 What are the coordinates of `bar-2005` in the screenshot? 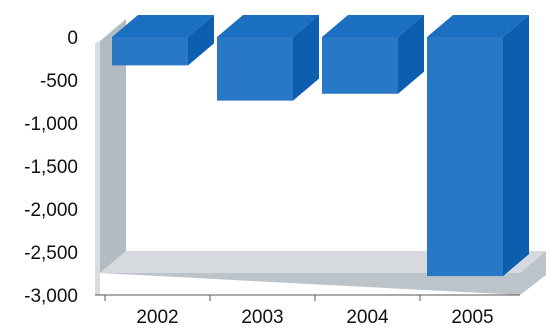 It's located at (478, 146).